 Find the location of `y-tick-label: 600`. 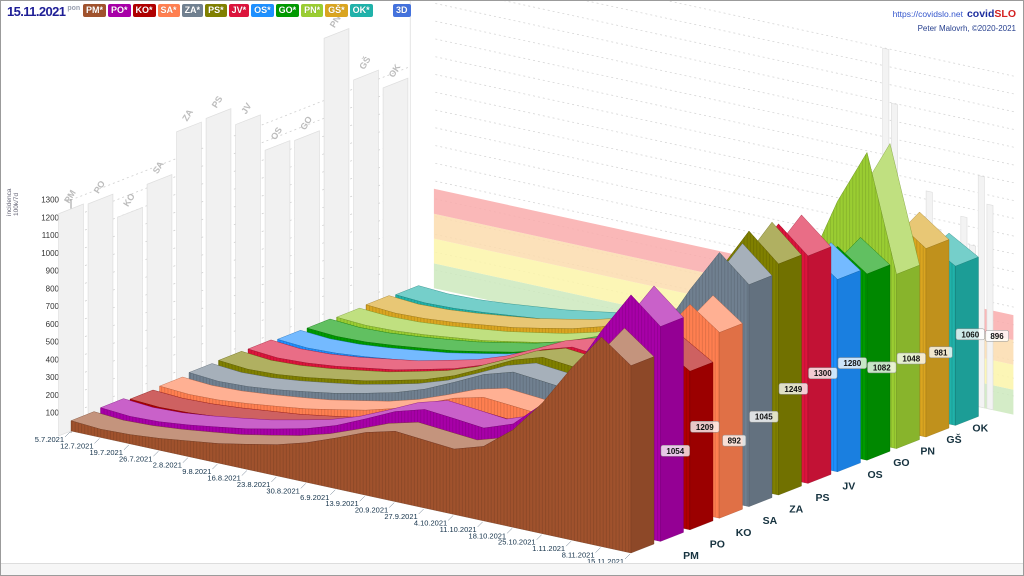

y-tick-label: 600 is located at coordinates (53, 324).